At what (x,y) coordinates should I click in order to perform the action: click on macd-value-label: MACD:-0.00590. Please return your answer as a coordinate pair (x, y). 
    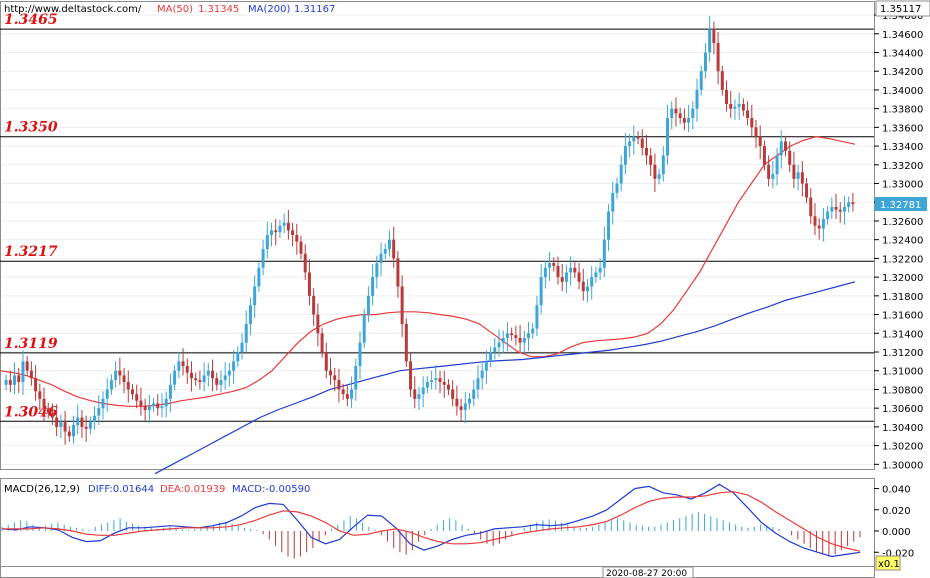
    Looking at the image, I should click on (271, 489).